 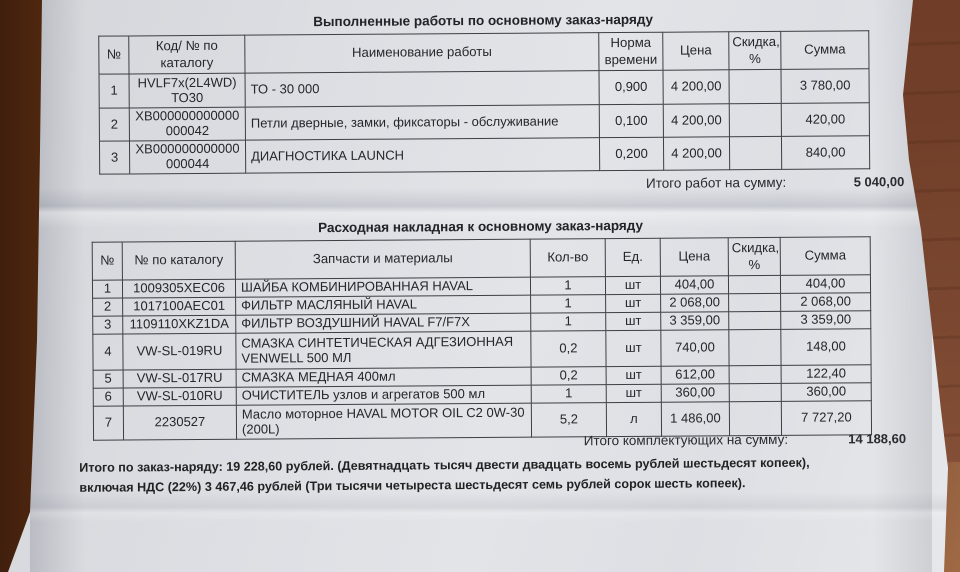 I want to click on col-header-code: № по каталогу, so click(x=179, y=260).